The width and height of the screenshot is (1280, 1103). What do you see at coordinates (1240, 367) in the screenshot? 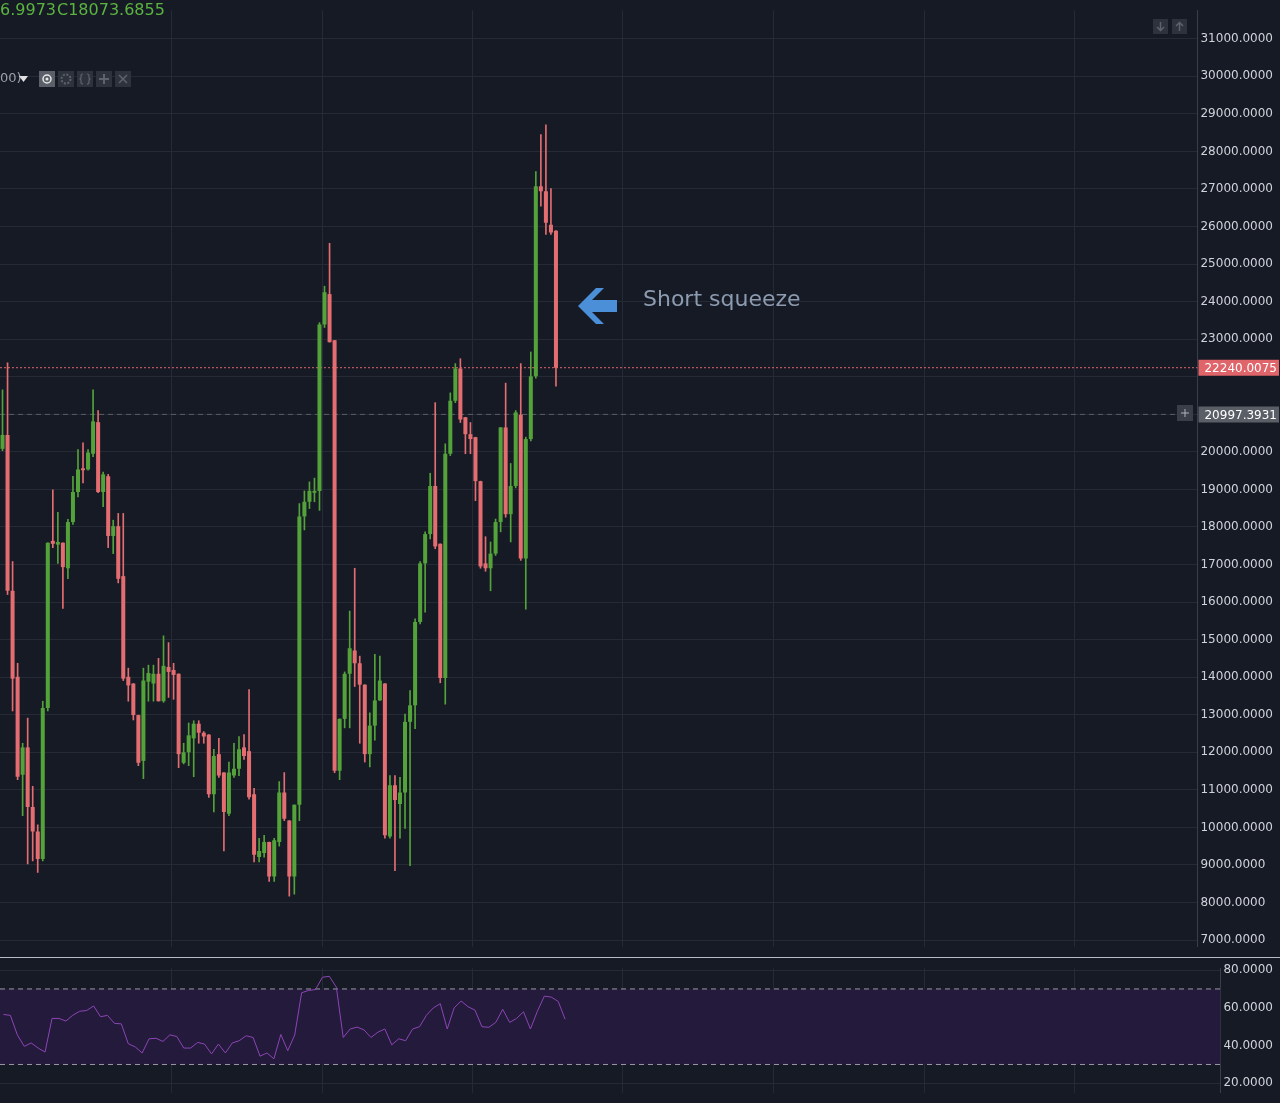
I see `ref-line-label: 22240.0075` at bounding box center [1240, 367].